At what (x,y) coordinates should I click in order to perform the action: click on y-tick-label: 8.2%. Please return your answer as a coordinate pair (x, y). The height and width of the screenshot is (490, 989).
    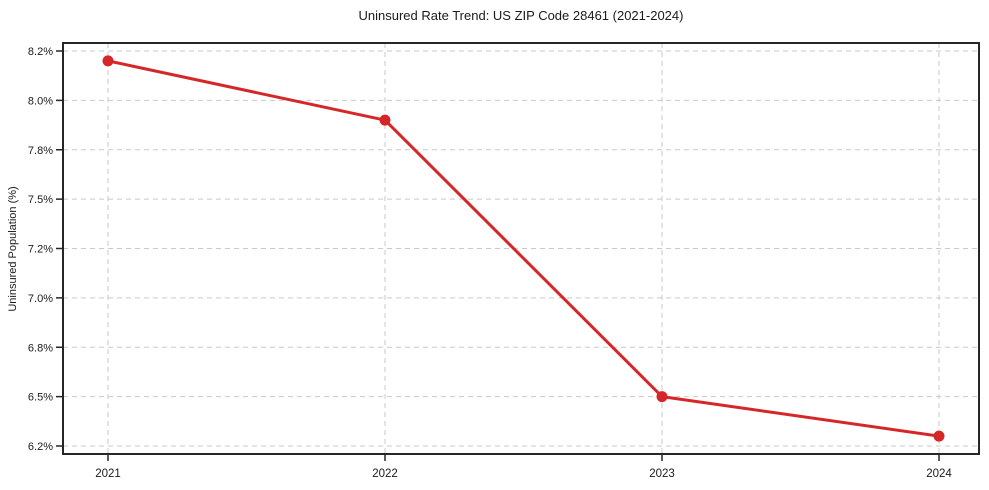
    Looking at the image, I should click on (40, 52).